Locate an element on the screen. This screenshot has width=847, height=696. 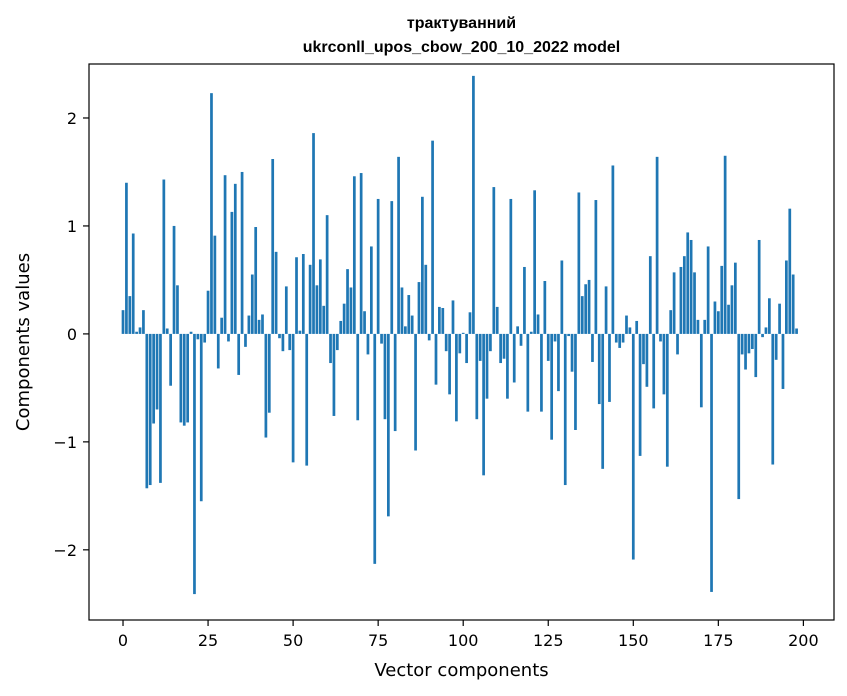
x-tick-label: 25 is located at coordinates (208, 640).